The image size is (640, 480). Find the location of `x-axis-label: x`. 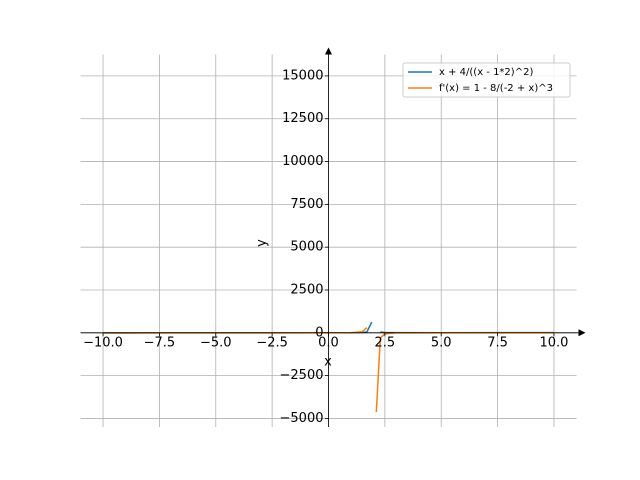

x-axis-label: x is located at coordinates (328, 362).